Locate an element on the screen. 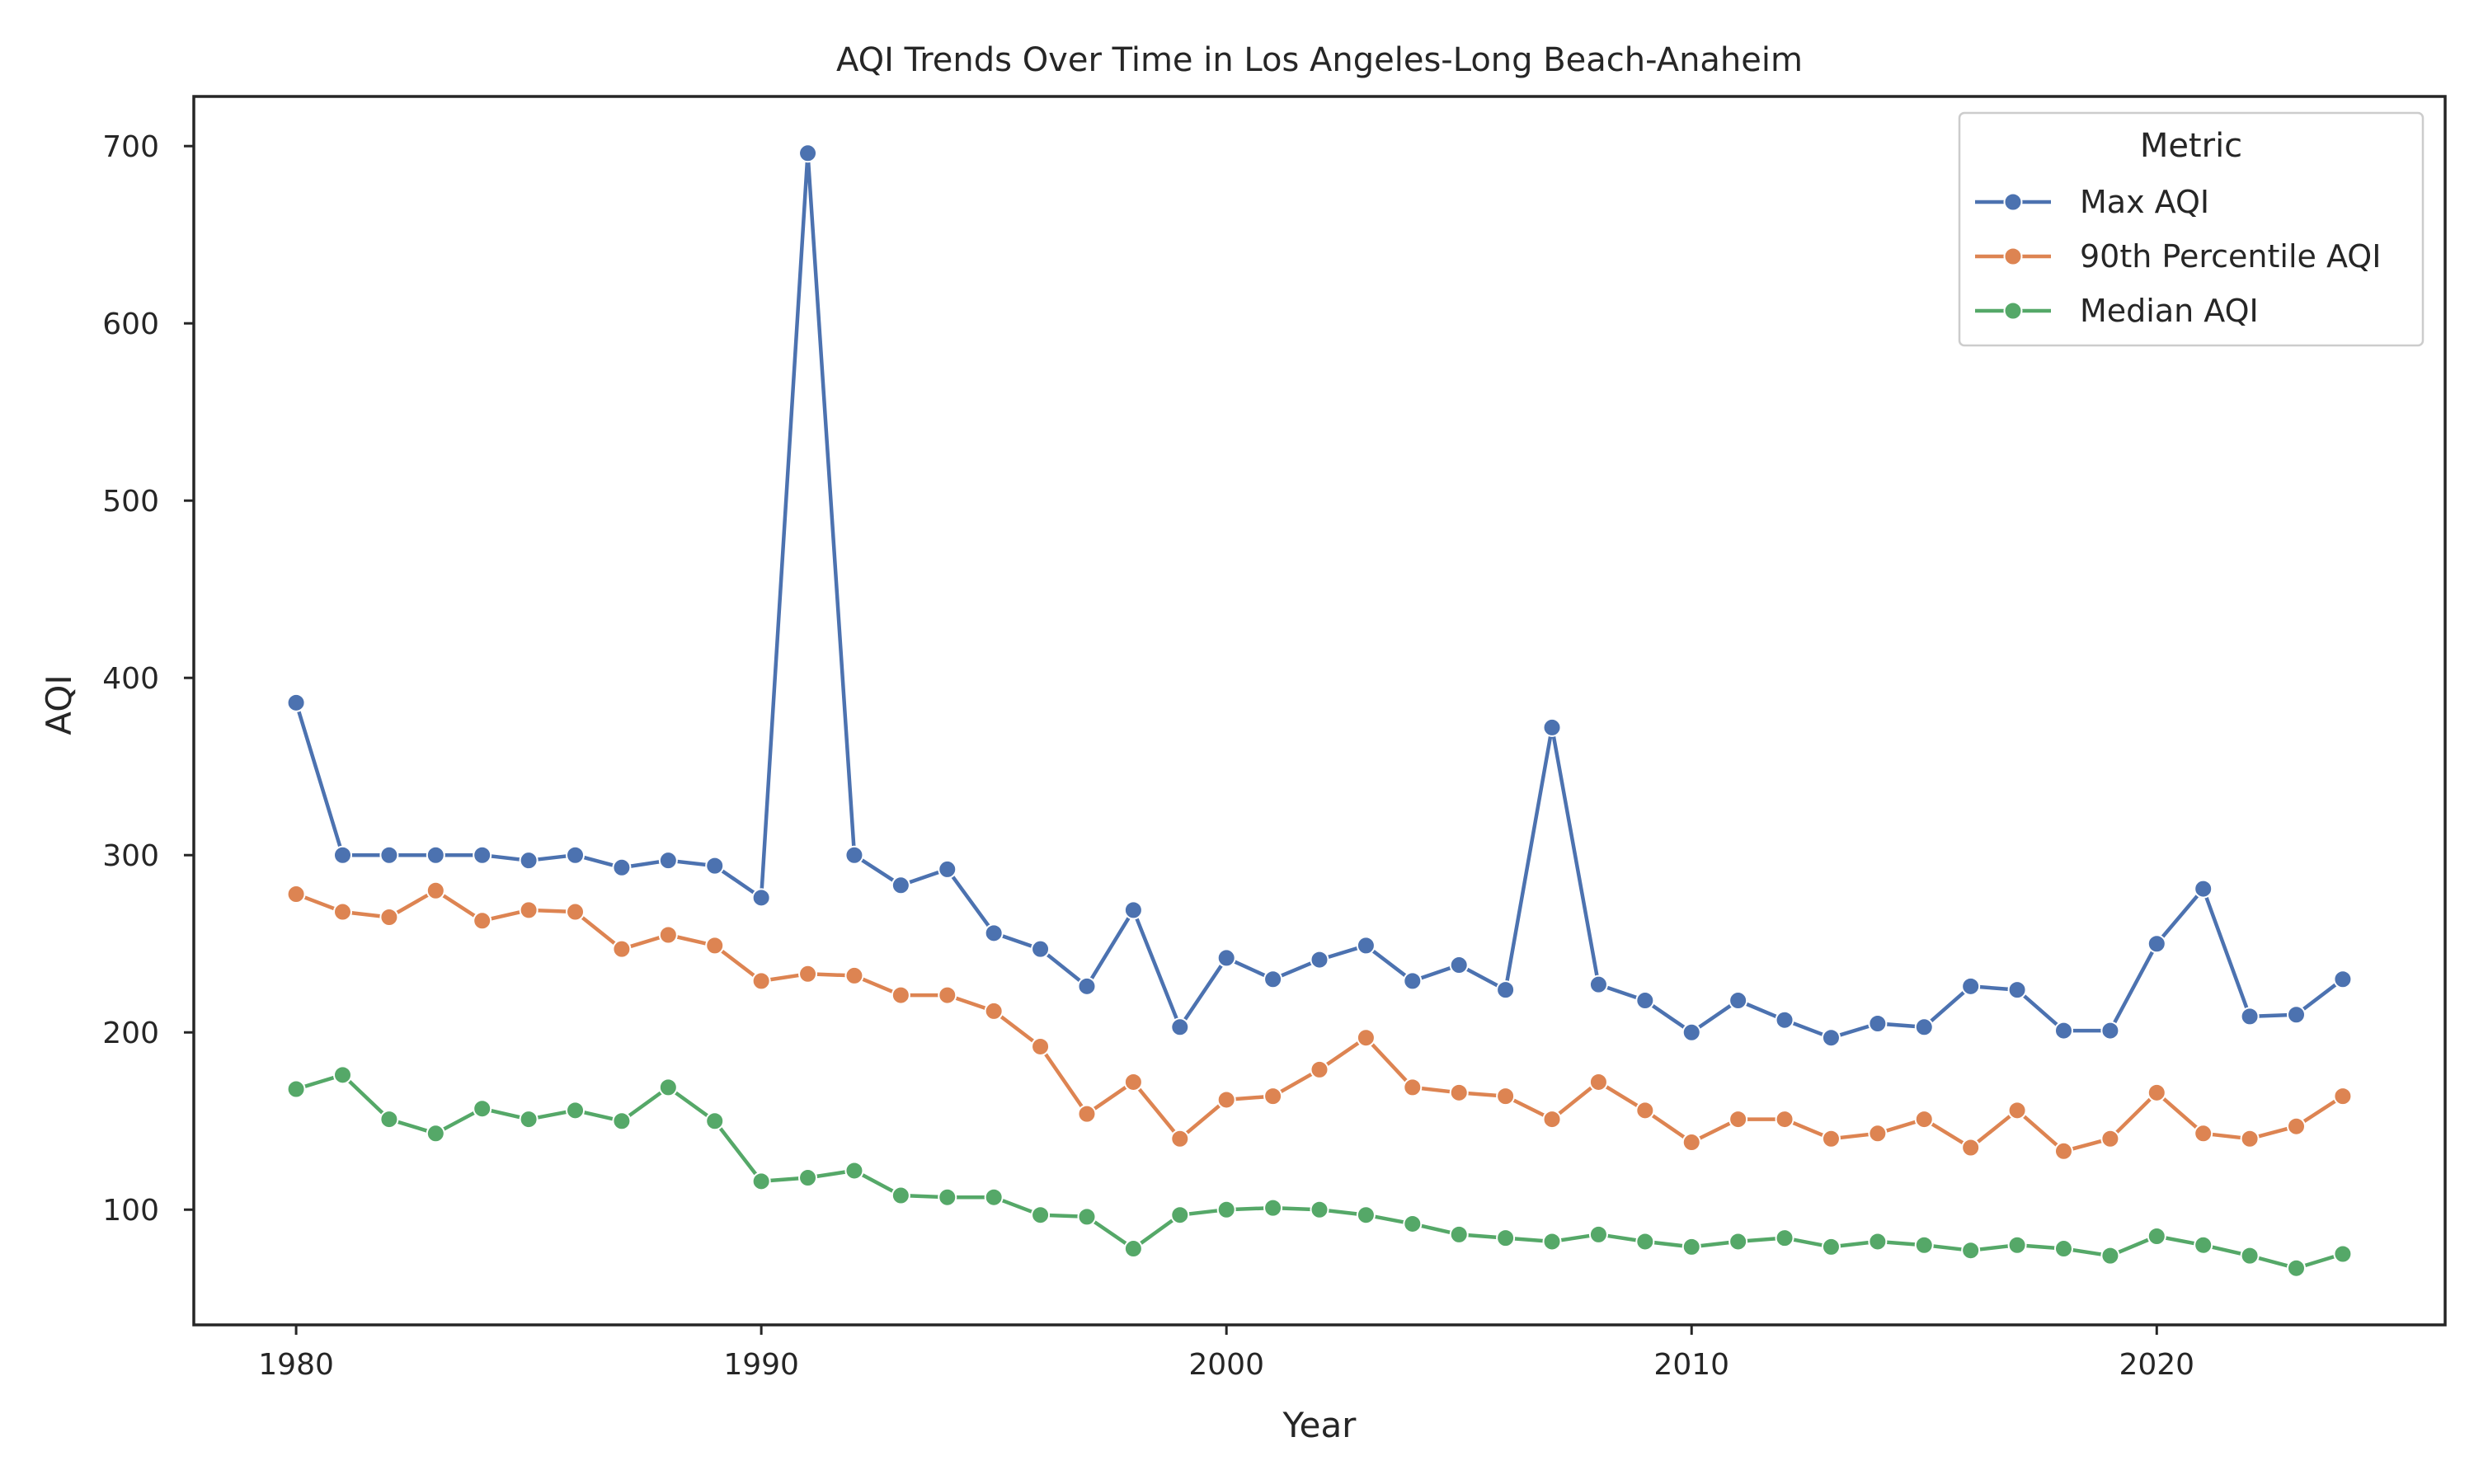 The width and height of the screenshot is (2474, 1484). legend-entry-label: Median AQI is located at coordinates (2169, 311).